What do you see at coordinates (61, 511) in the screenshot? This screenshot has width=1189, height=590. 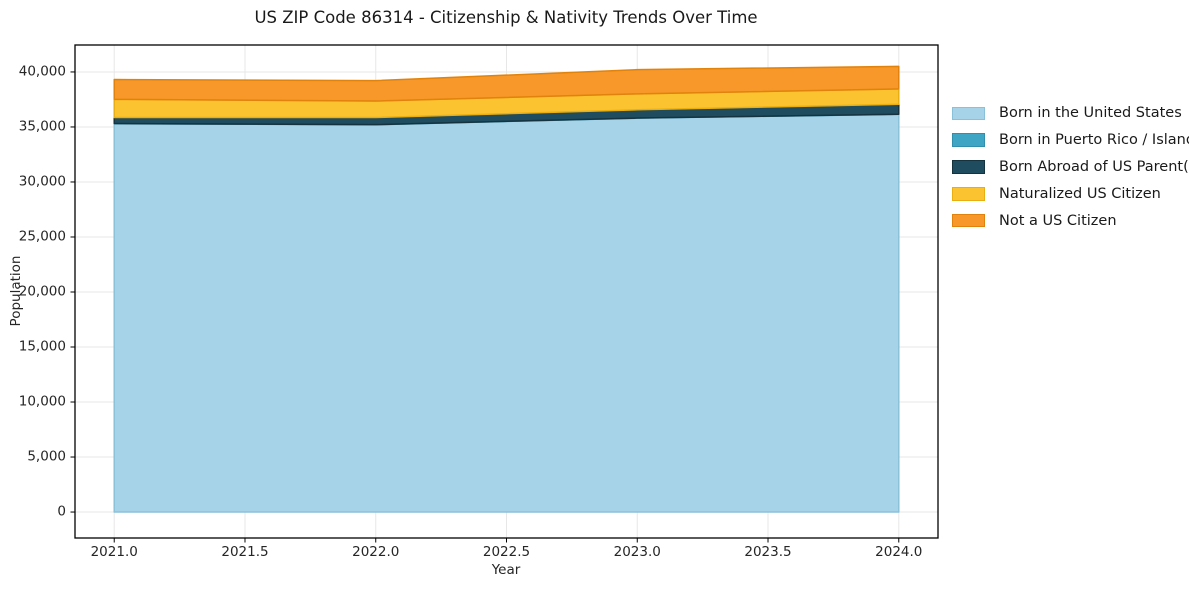 I see `y-tick-label: 0` at bounding box center [61, 511].